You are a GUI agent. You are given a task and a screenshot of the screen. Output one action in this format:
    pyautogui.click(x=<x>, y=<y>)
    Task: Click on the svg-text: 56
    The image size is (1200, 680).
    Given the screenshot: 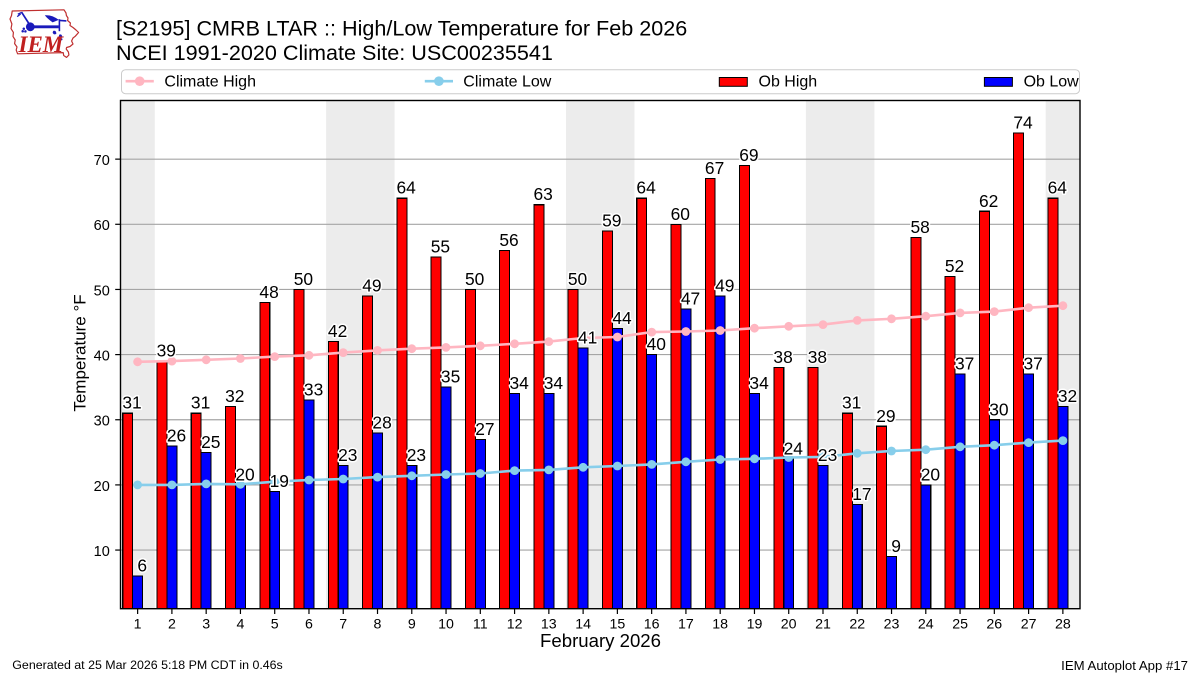 What is the action you would take?
    pyautogui.click(x=508, y=240)
    